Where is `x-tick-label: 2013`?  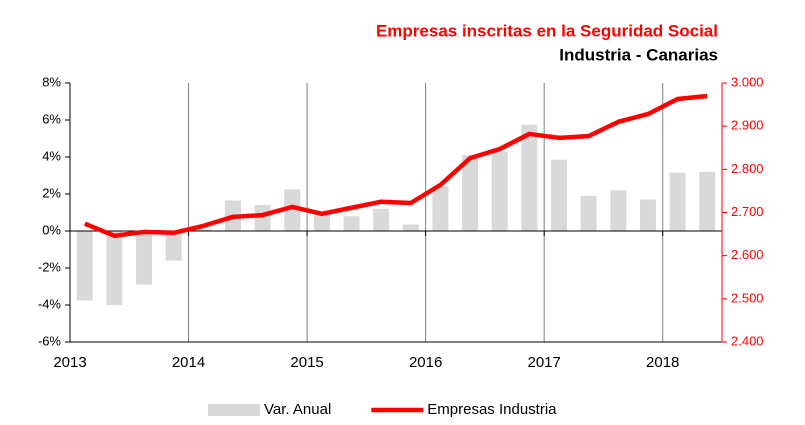
x-tick-label: 2013 is located at coordinates (69, 362).